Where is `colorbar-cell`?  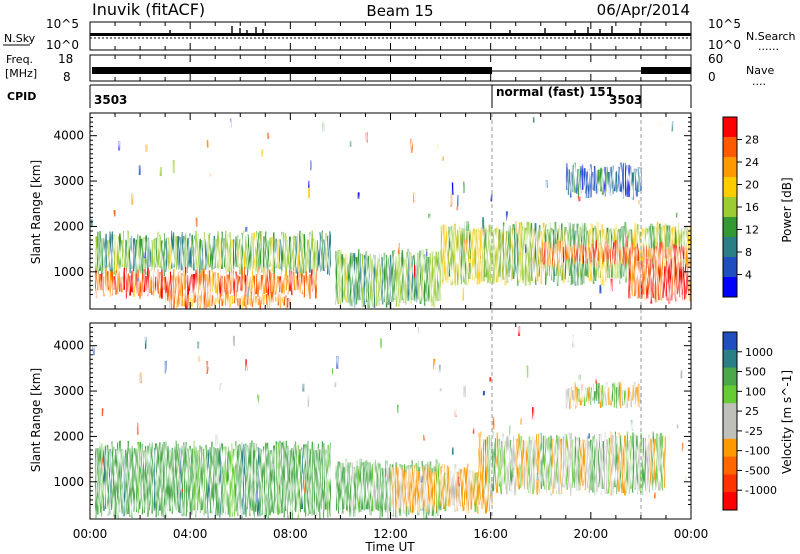 colorbar-cell is located at coordinates (730, 376).